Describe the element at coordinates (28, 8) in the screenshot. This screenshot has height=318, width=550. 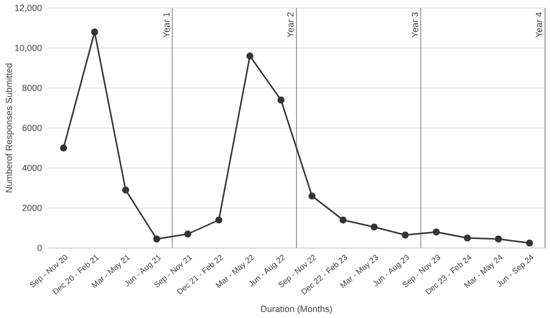
I see `y-tick-label: 12,000` at that location.